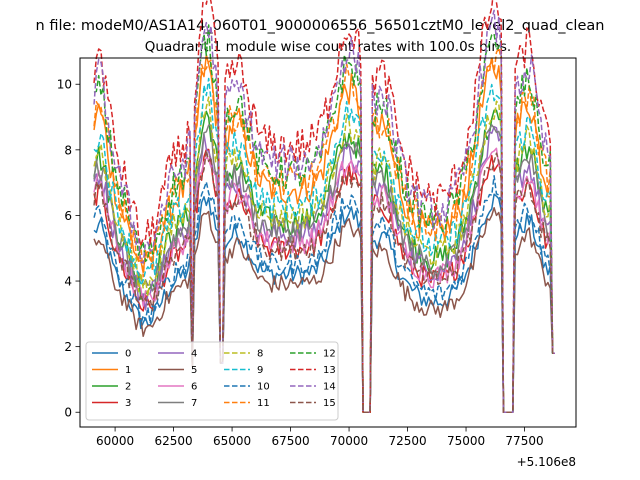 This screenshot has height=480, width=640. I want to click on legend-label-11: 11, so click(263, 403).